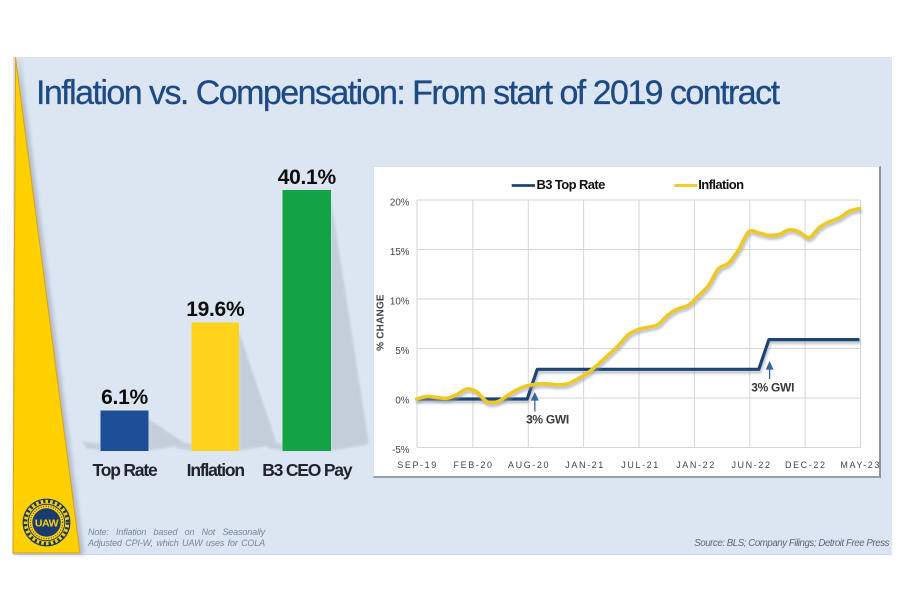  What do you see at coordinates (721, 184) in the screenshot?
I see `svg-text: Inflation` at bounding box center [721, 184].